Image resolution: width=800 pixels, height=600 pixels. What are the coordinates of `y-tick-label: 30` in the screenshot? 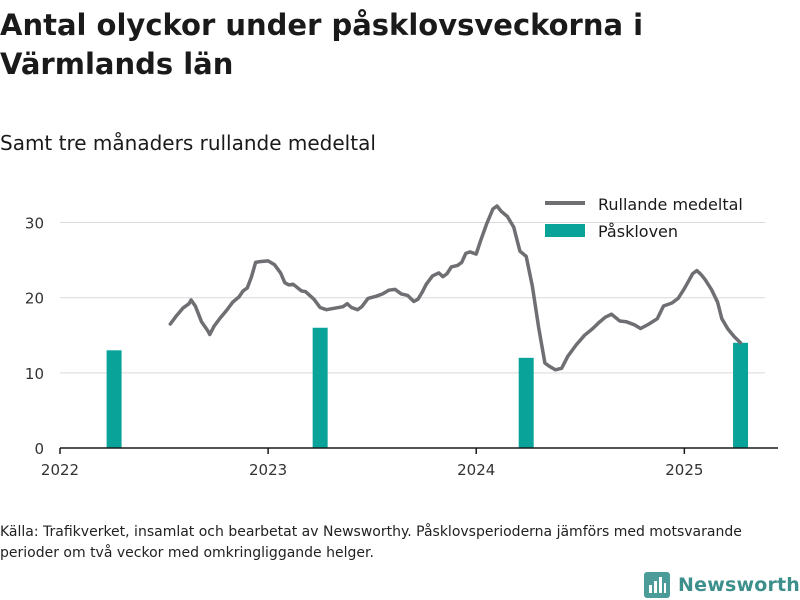 It's located at (34, 224).